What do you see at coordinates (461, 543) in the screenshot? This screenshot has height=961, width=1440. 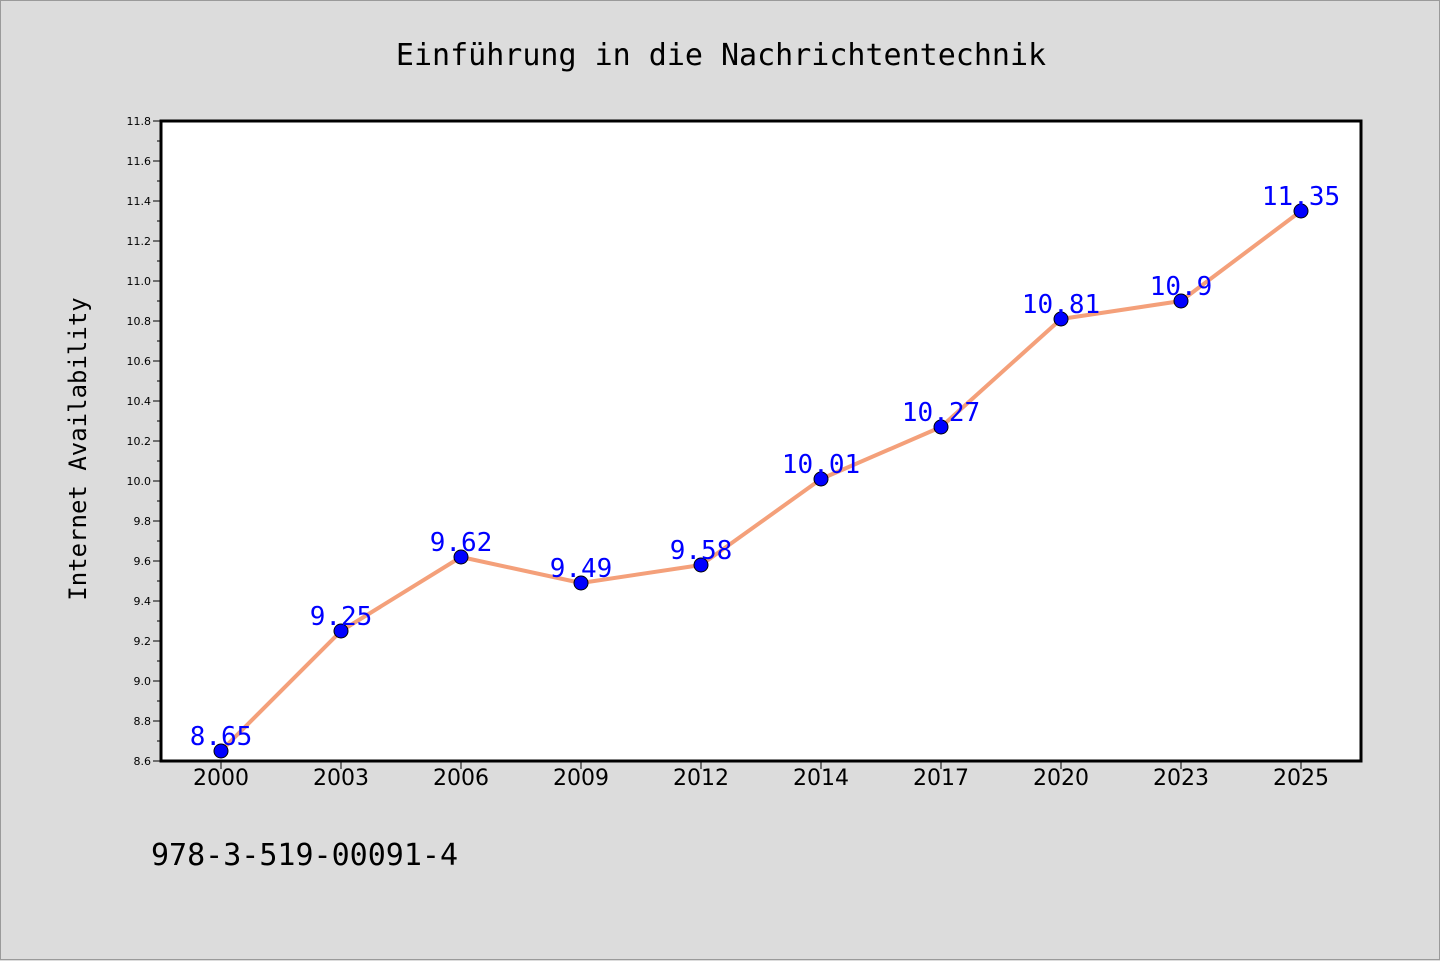 I see `data-label: 9.62` at bounding box center [461, 543].